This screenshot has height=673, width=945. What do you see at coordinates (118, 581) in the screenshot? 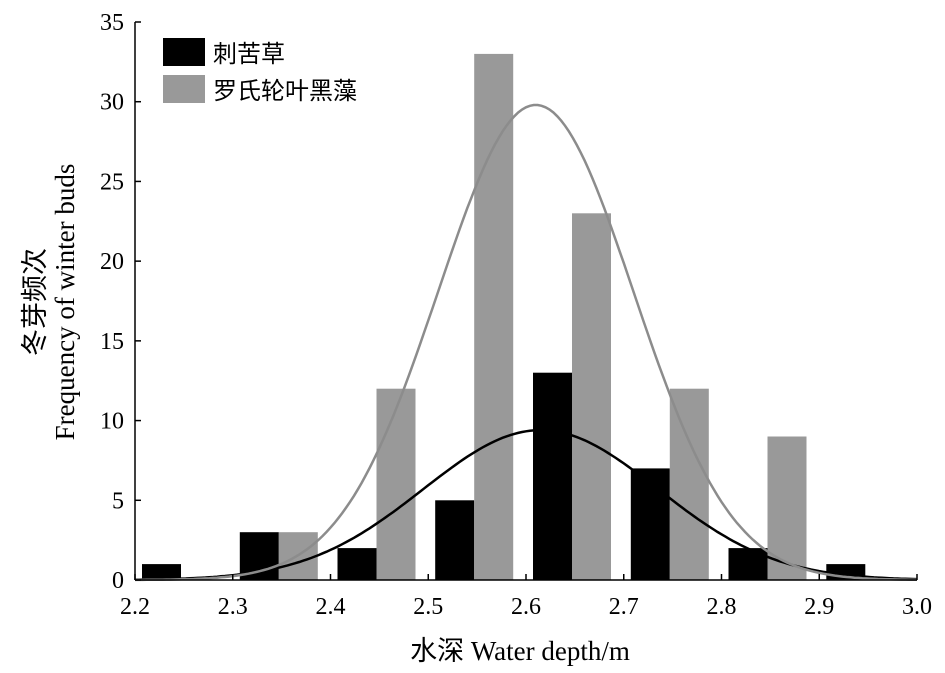
I see `y-tick-label-0: 0` at bounding box center [118, 581].